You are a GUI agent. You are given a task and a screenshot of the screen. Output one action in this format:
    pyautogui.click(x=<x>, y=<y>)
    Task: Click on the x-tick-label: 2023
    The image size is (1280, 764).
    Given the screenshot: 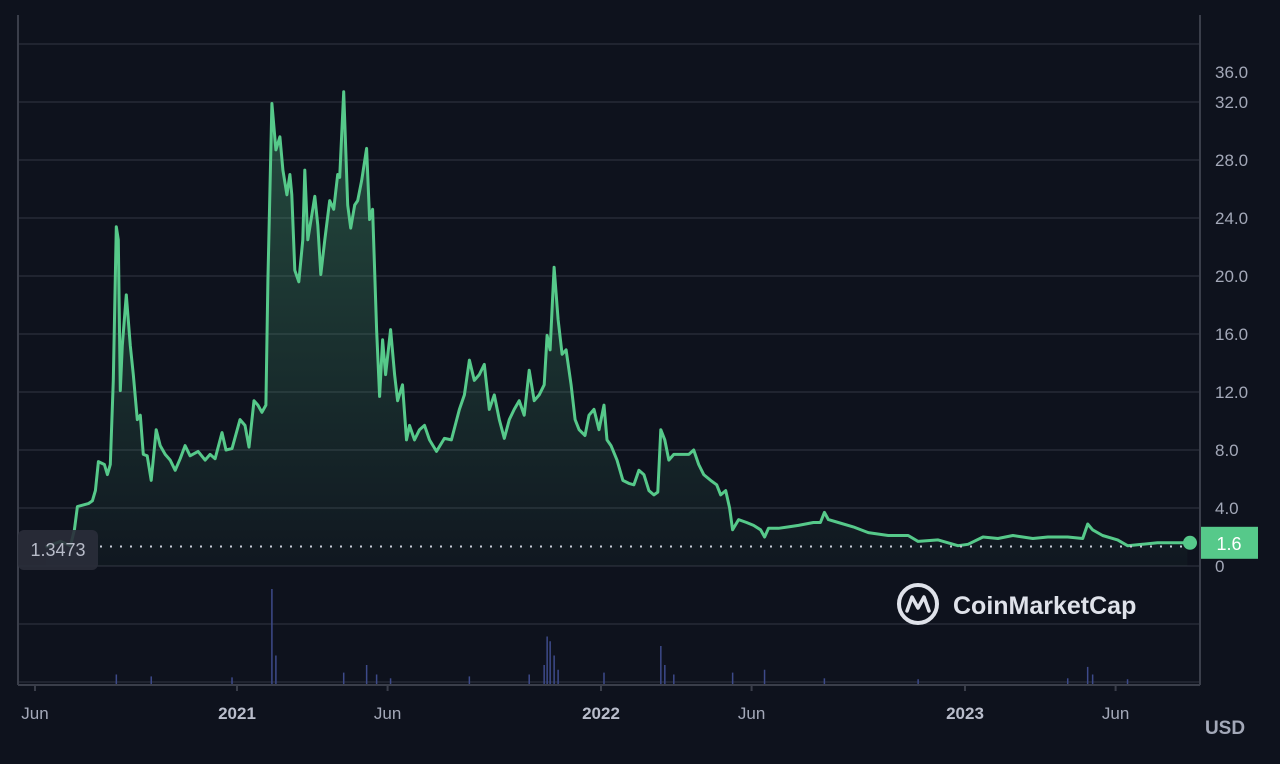 What is the action you would take?
    pyautogui.click(x=965, y=713)
    